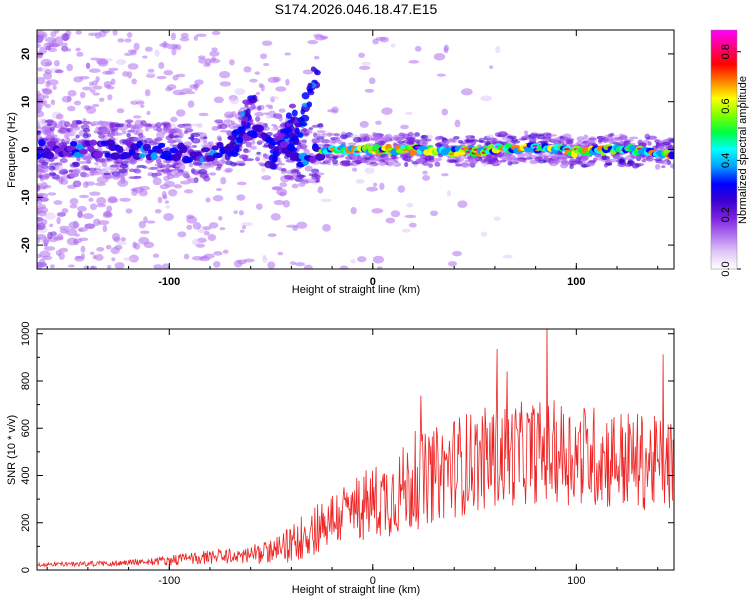 The height and width of the screenshot is (600, 750). I want to click on colorbar-label: Normalized spectral amplitude, so click(743, 150).